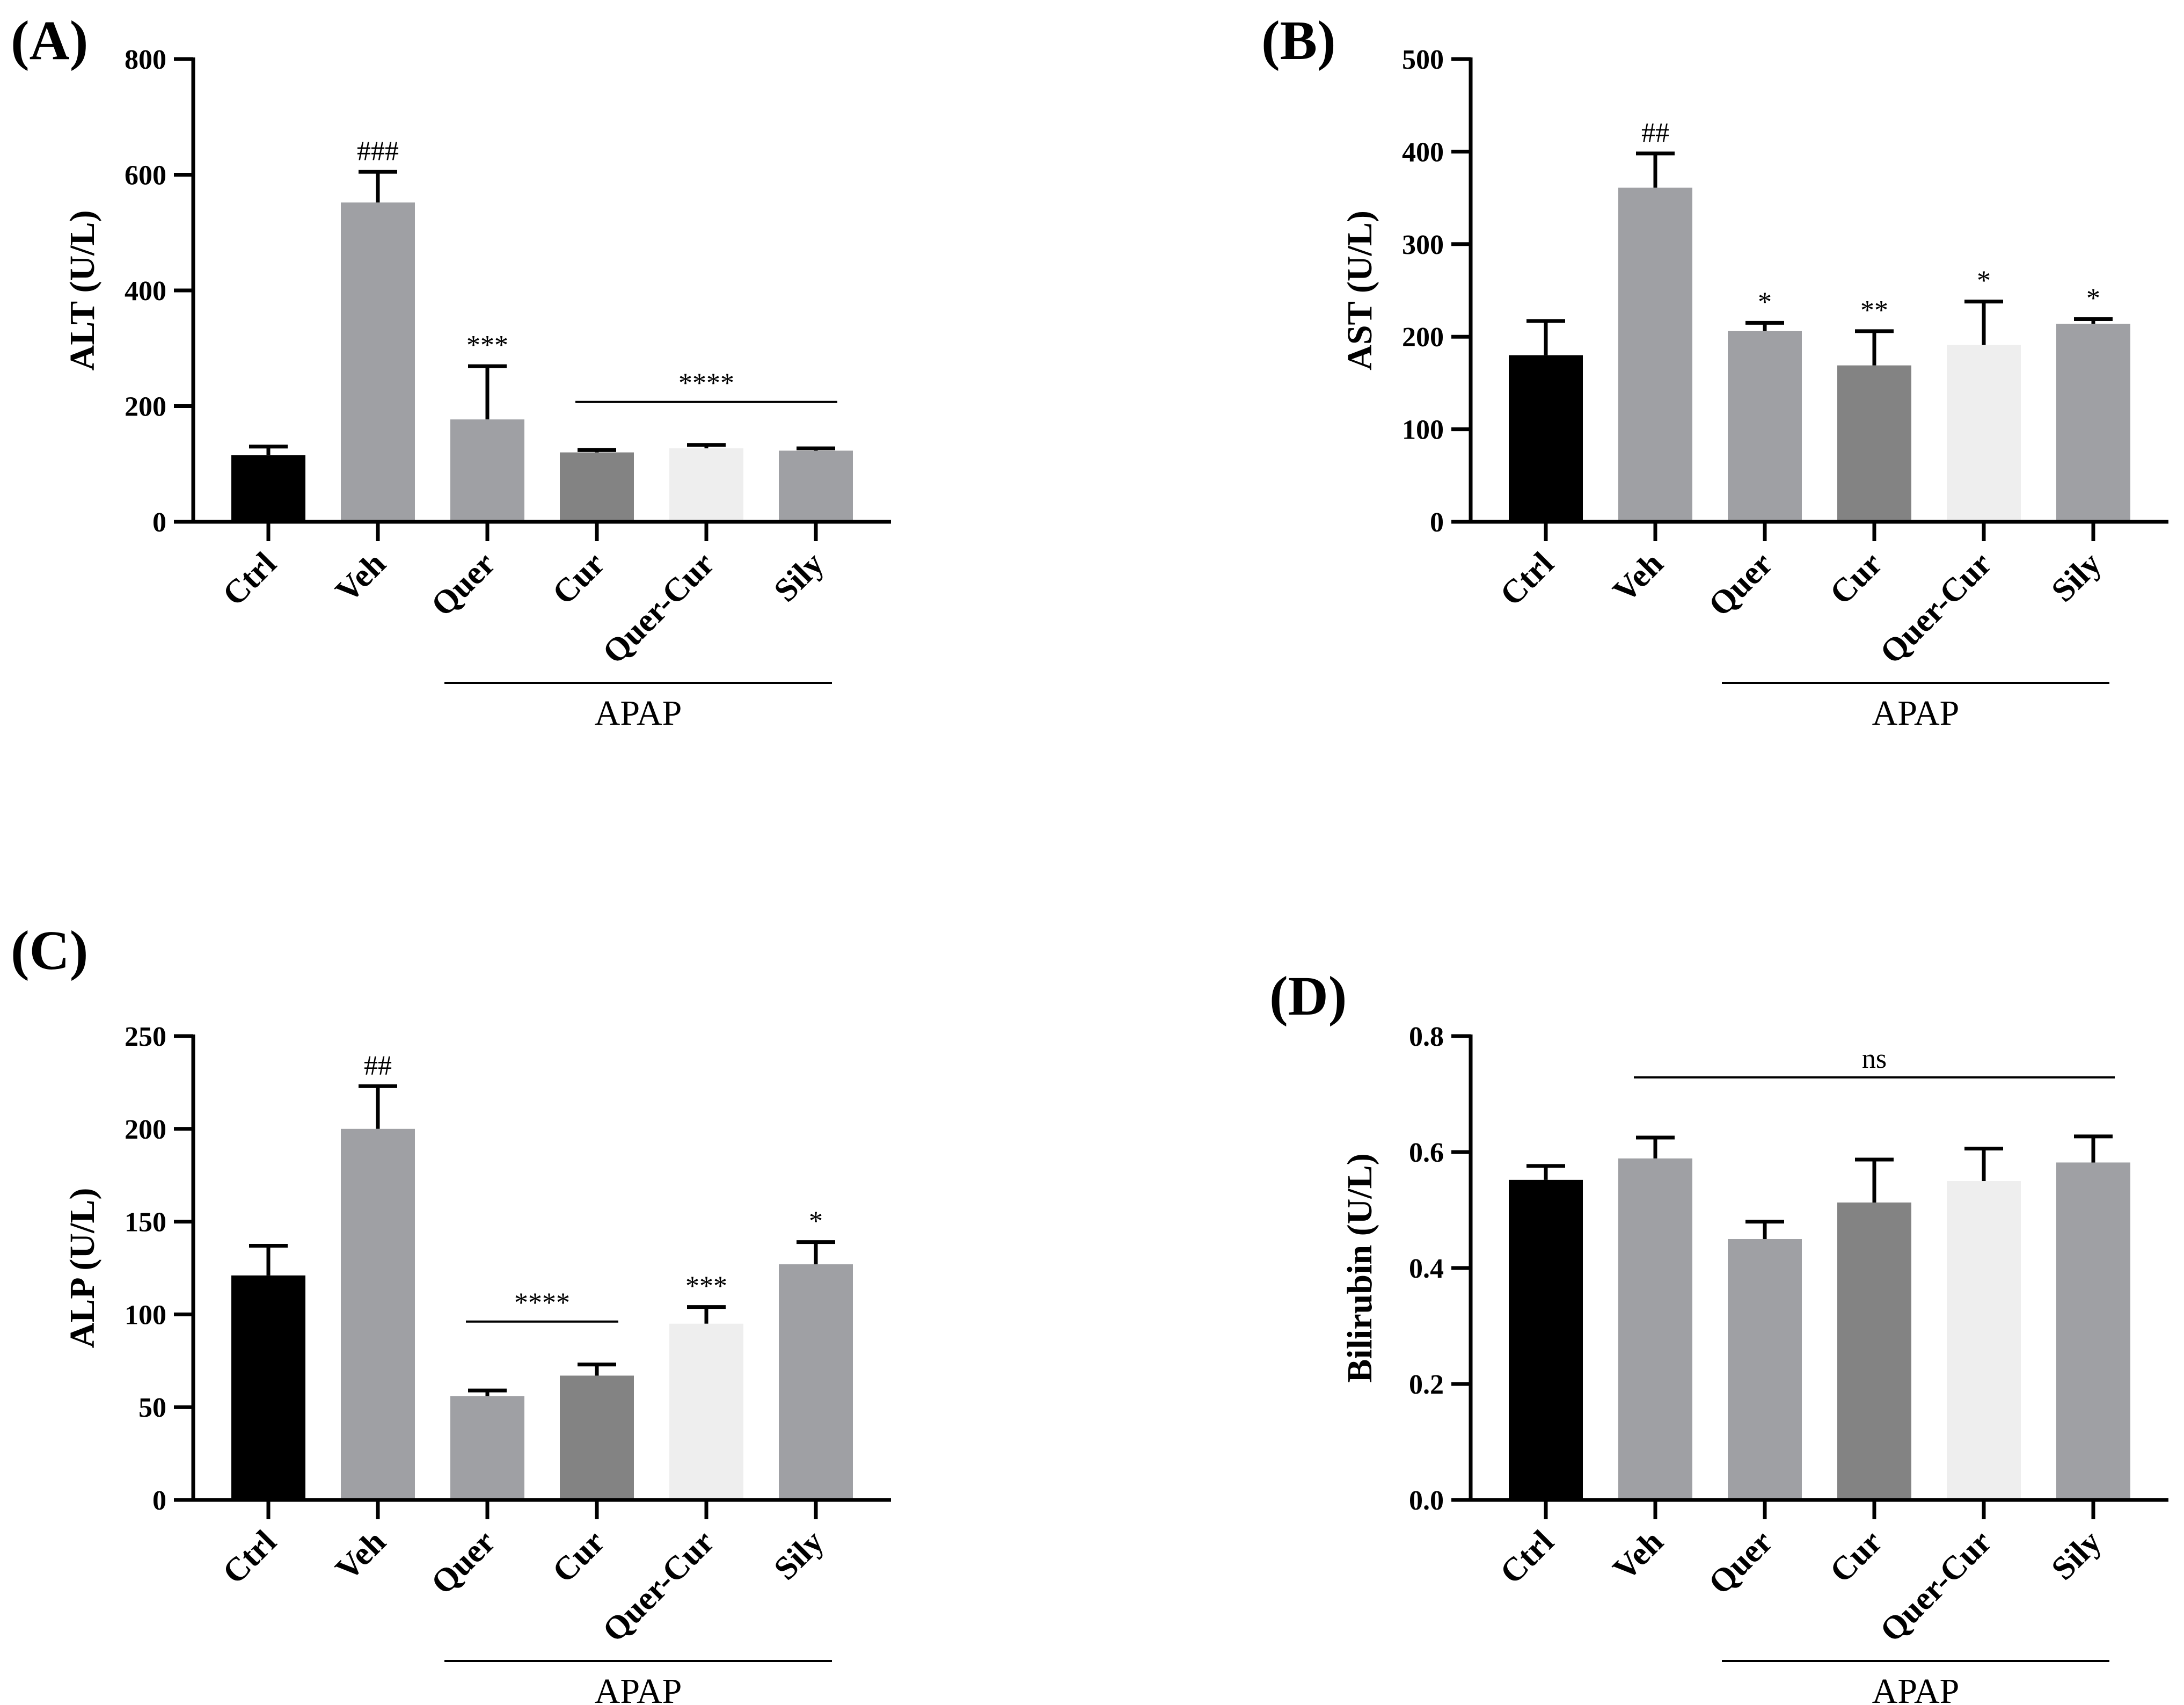 This screenshot has height=1705, width=2184. What do you see at coordinates (1426, 1269) in the screenshot?
I see `y-tick-label: 0.4` at bounding box center [1426, 1269].